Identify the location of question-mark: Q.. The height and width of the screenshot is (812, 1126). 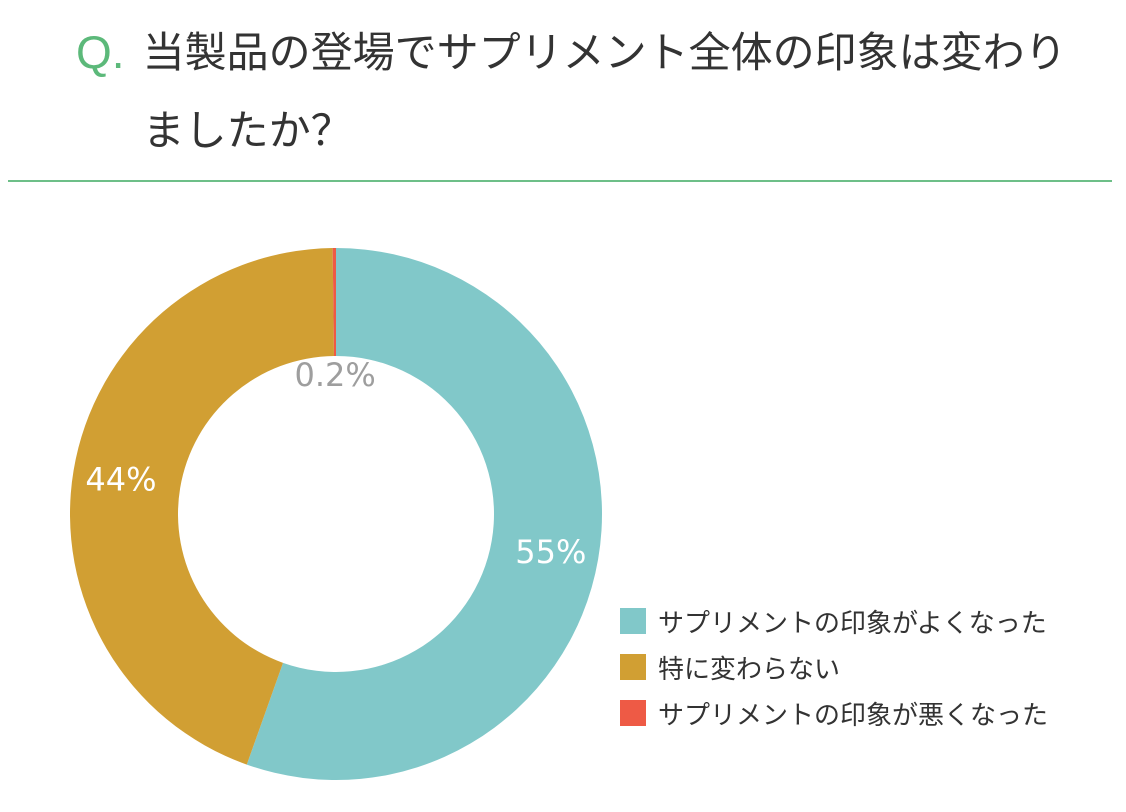
(100, 52).